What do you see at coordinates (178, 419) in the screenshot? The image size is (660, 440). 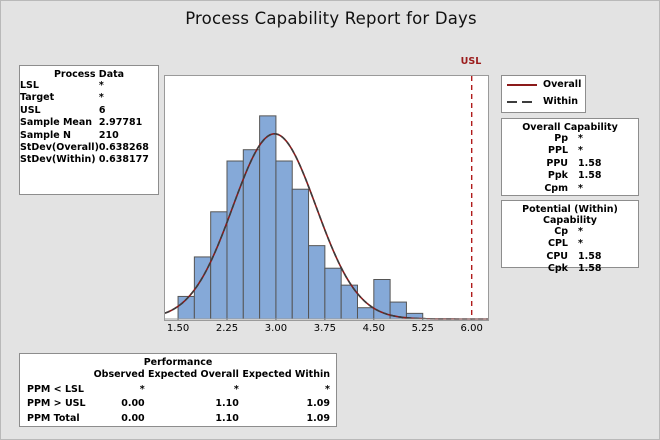 I see `performance-row: PPM Total 0.00 1.10 1.09` at bounding box center [178, 419].